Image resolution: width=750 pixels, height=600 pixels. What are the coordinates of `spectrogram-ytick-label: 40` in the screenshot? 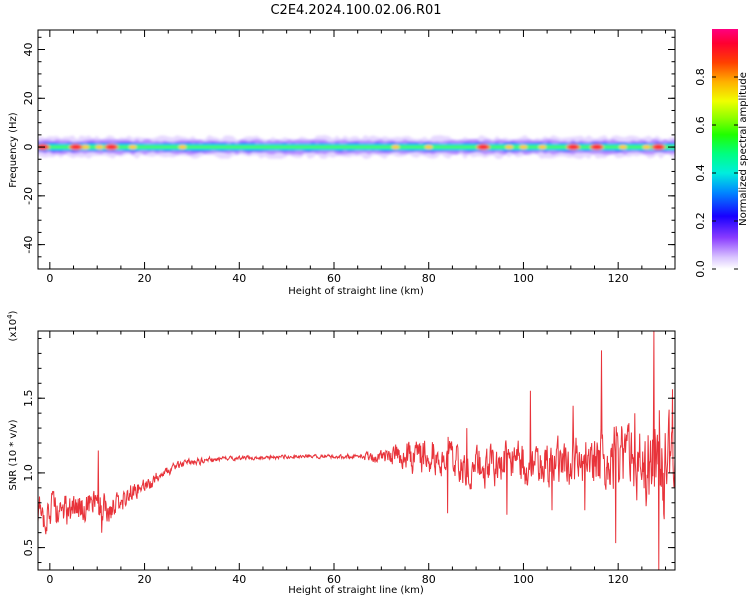 It's located at (28, 50).